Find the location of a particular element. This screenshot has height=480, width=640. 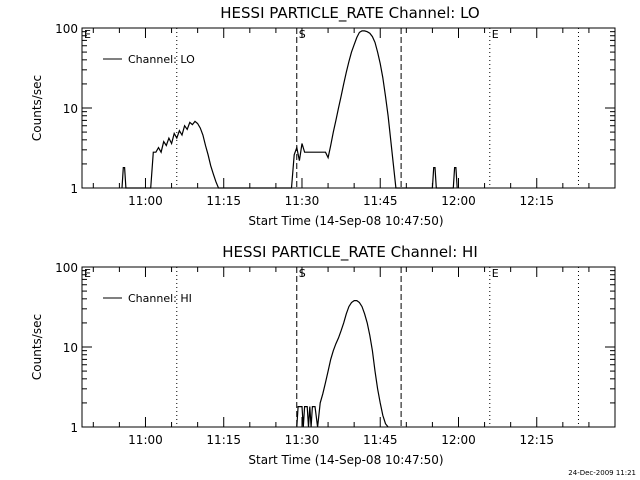

chart-title: HESSI PARTICLE_RATE Channel: LO is located at coordinates (349, 13).